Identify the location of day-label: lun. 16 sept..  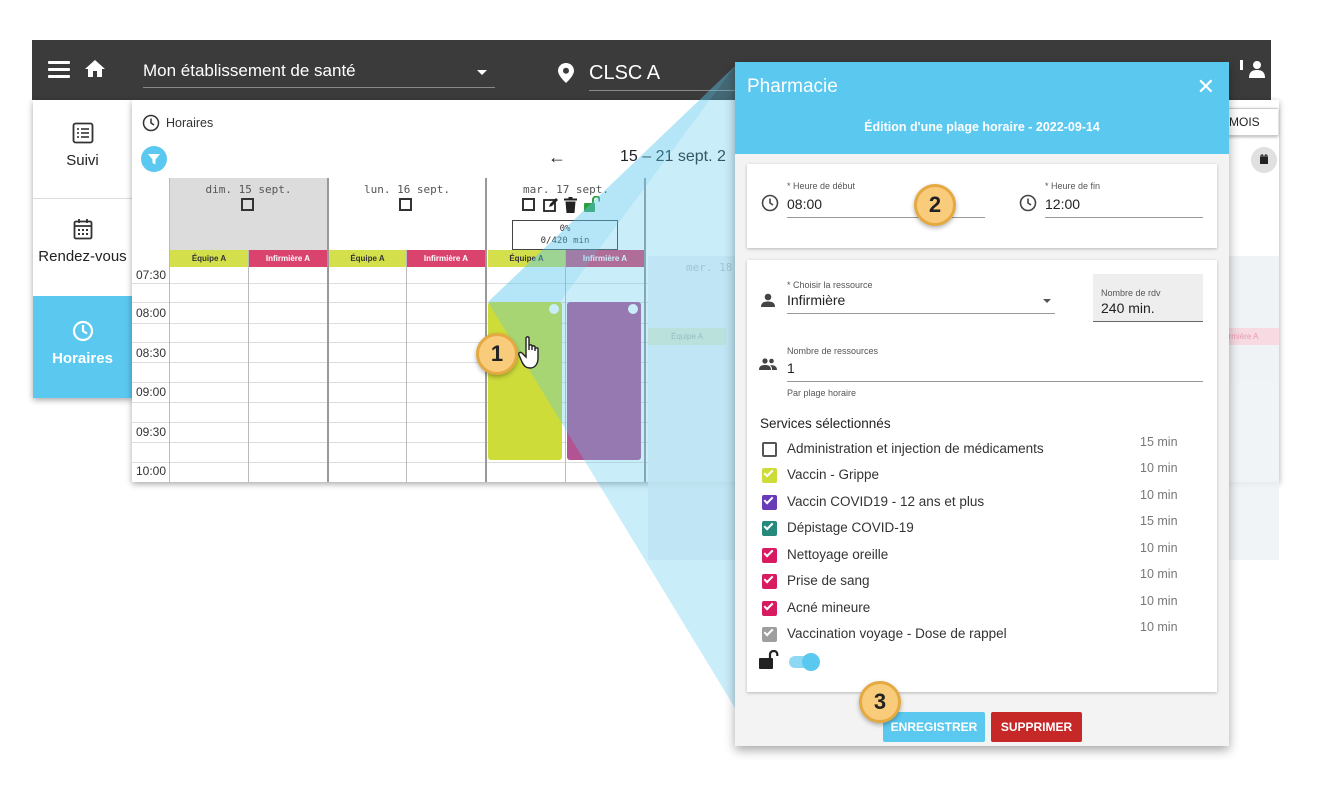
(407, 189).